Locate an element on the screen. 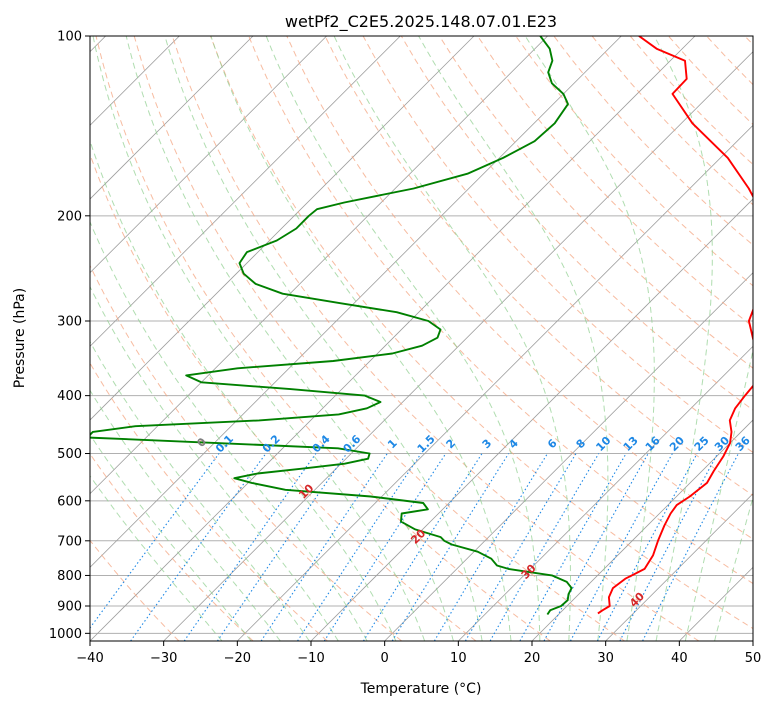  x-tick-label: 50 is located at coordinates (753, 658).